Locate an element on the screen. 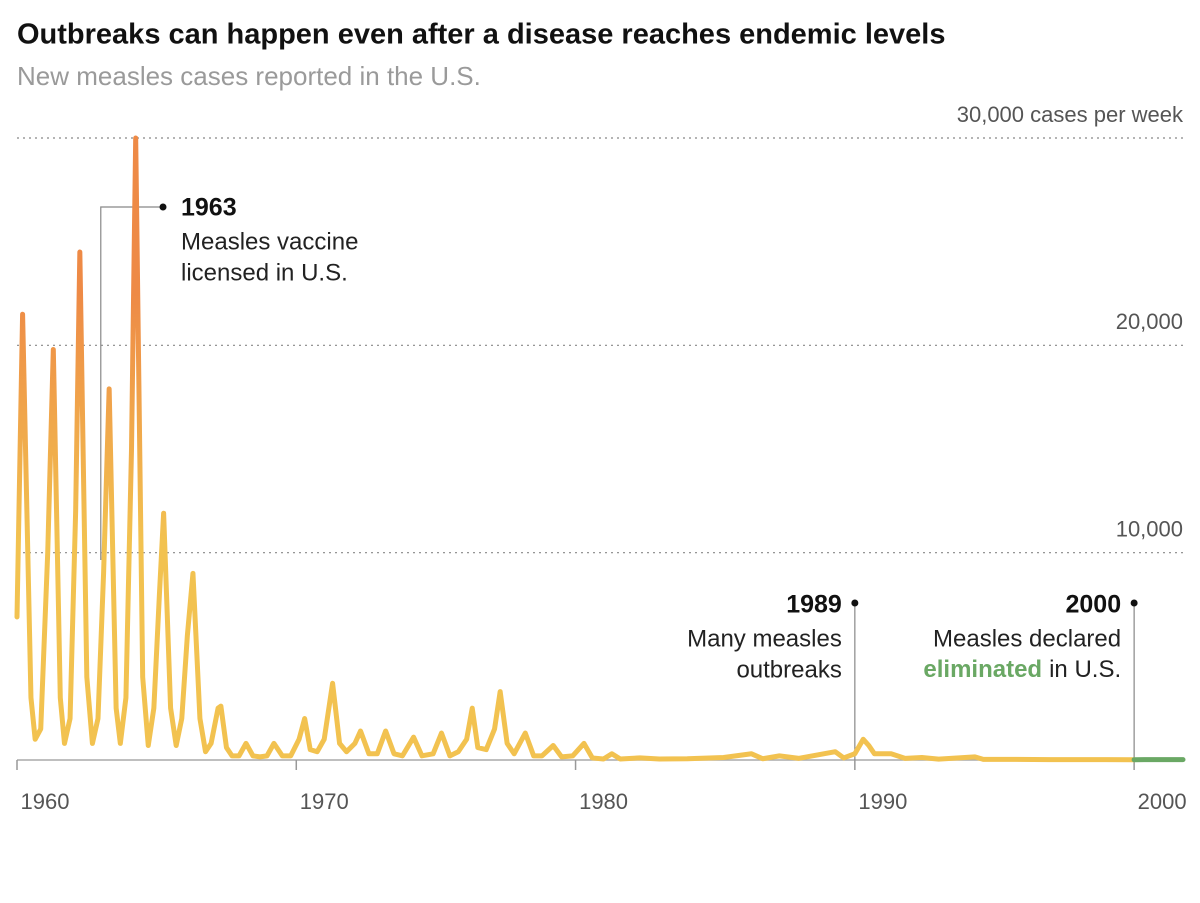  annotation-text: Measles vaccine is located at coordinates (269, 241).